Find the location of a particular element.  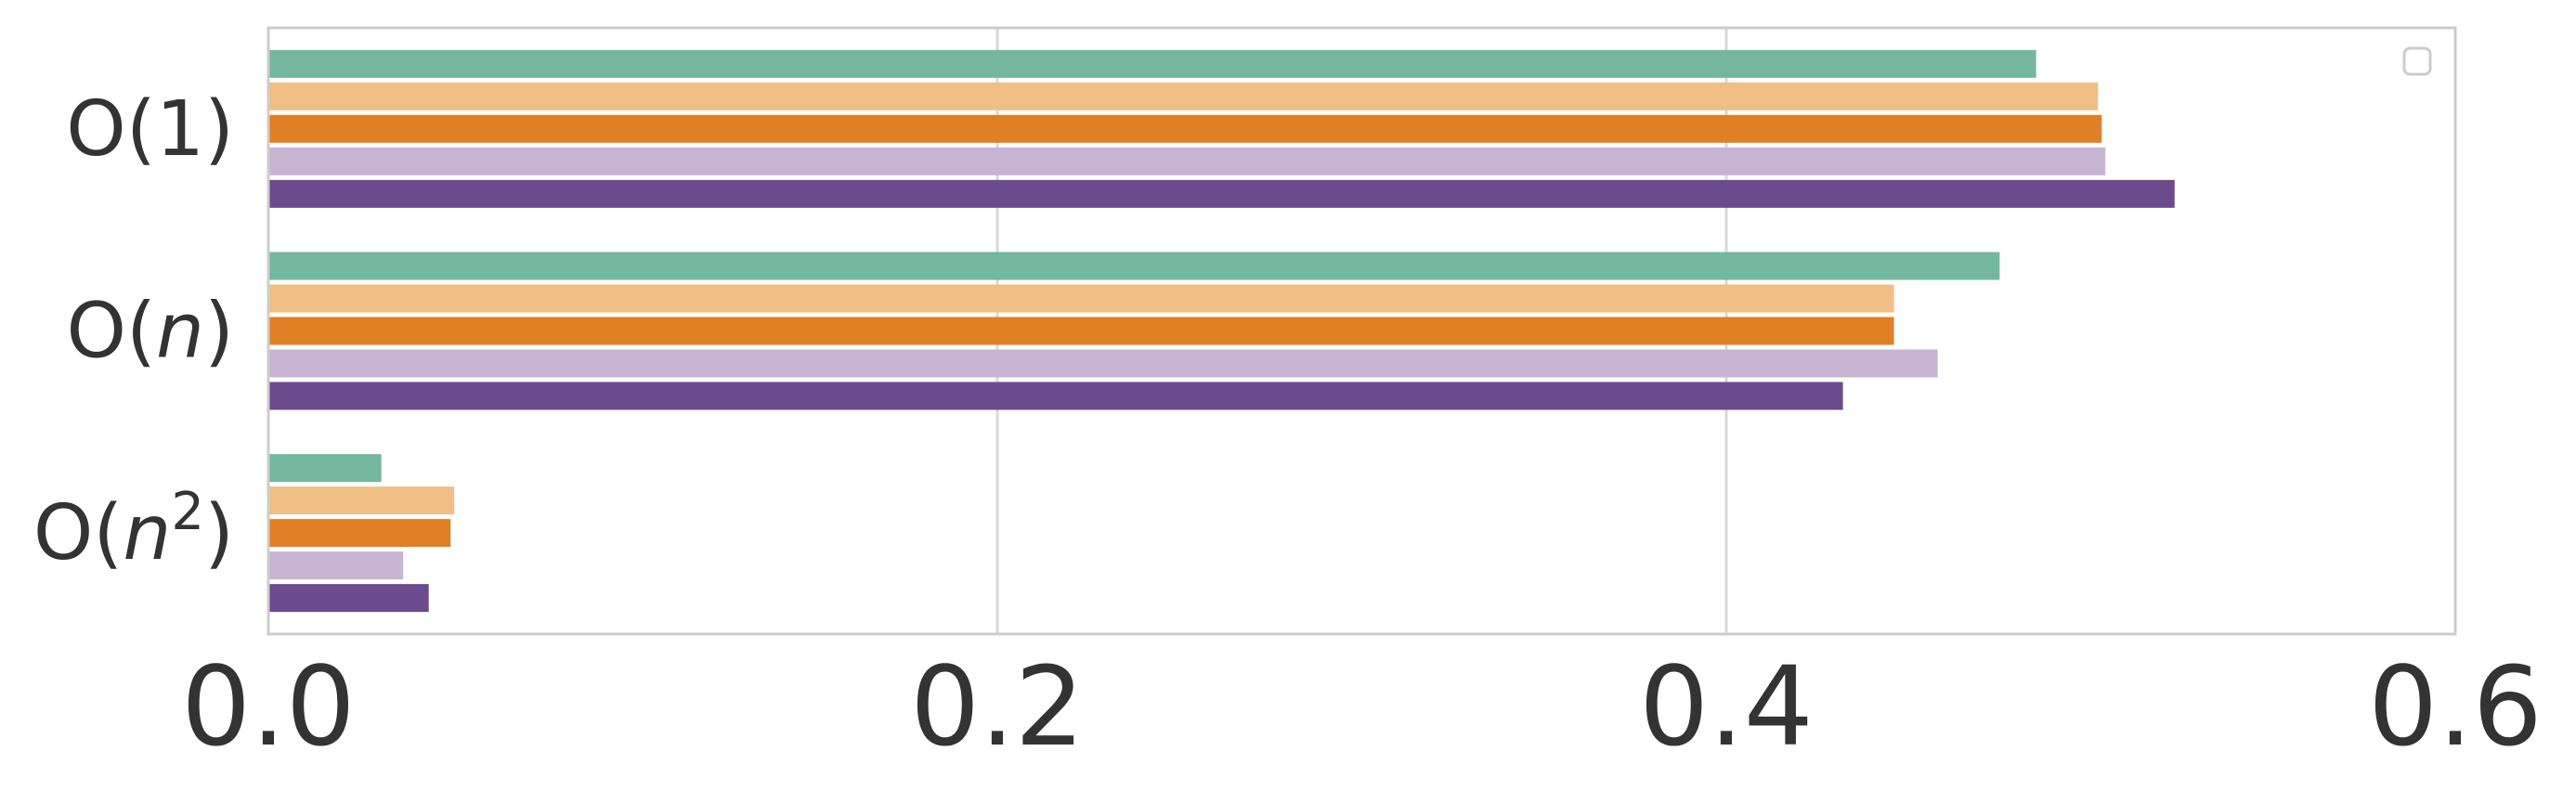

y-category-label-0: O(1) is located at coordinates (150, 130).